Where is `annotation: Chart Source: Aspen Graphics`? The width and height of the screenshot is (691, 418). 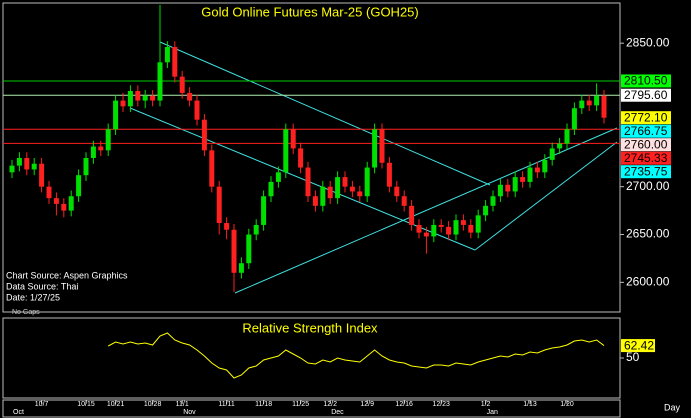 annotation: Chart Source: Aspen Graphics is located at coordinates (67, 275).